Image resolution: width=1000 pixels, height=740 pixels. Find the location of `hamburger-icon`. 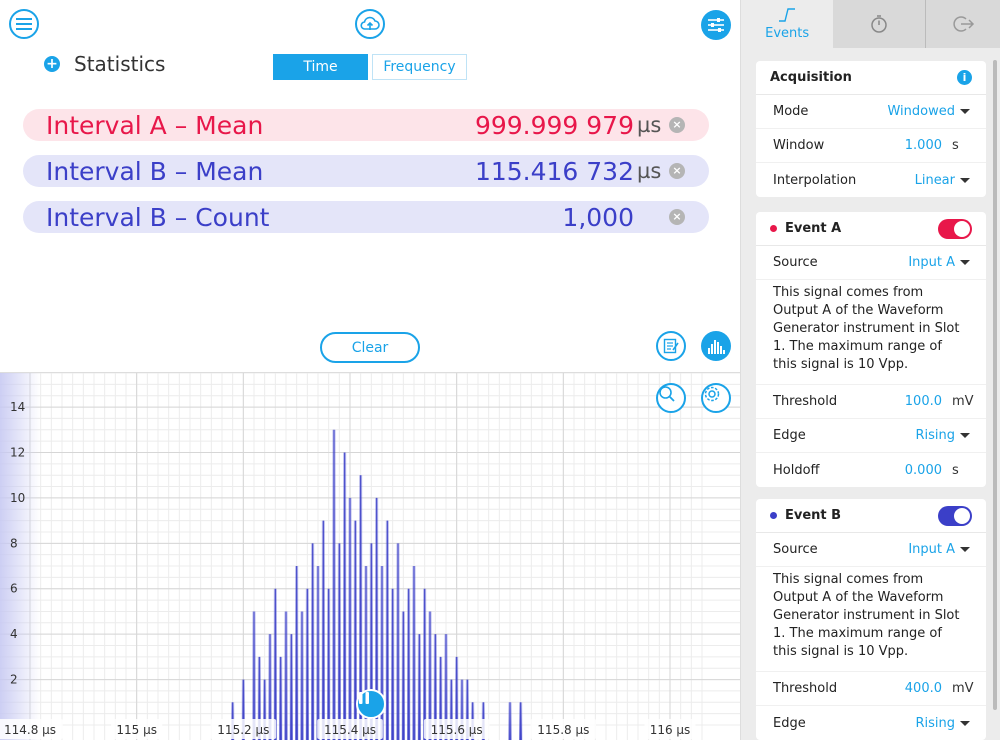

hamburger-icon is located at coordinates (24, 24).